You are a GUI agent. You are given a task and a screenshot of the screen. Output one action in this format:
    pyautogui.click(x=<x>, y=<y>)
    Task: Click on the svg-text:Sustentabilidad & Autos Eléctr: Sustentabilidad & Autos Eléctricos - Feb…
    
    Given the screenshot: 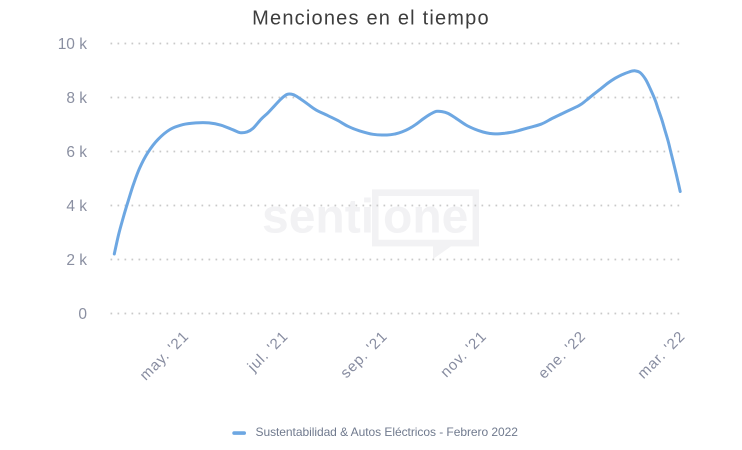 What is the action you would take?
    pyautogui.click(x=387, y=432)
    